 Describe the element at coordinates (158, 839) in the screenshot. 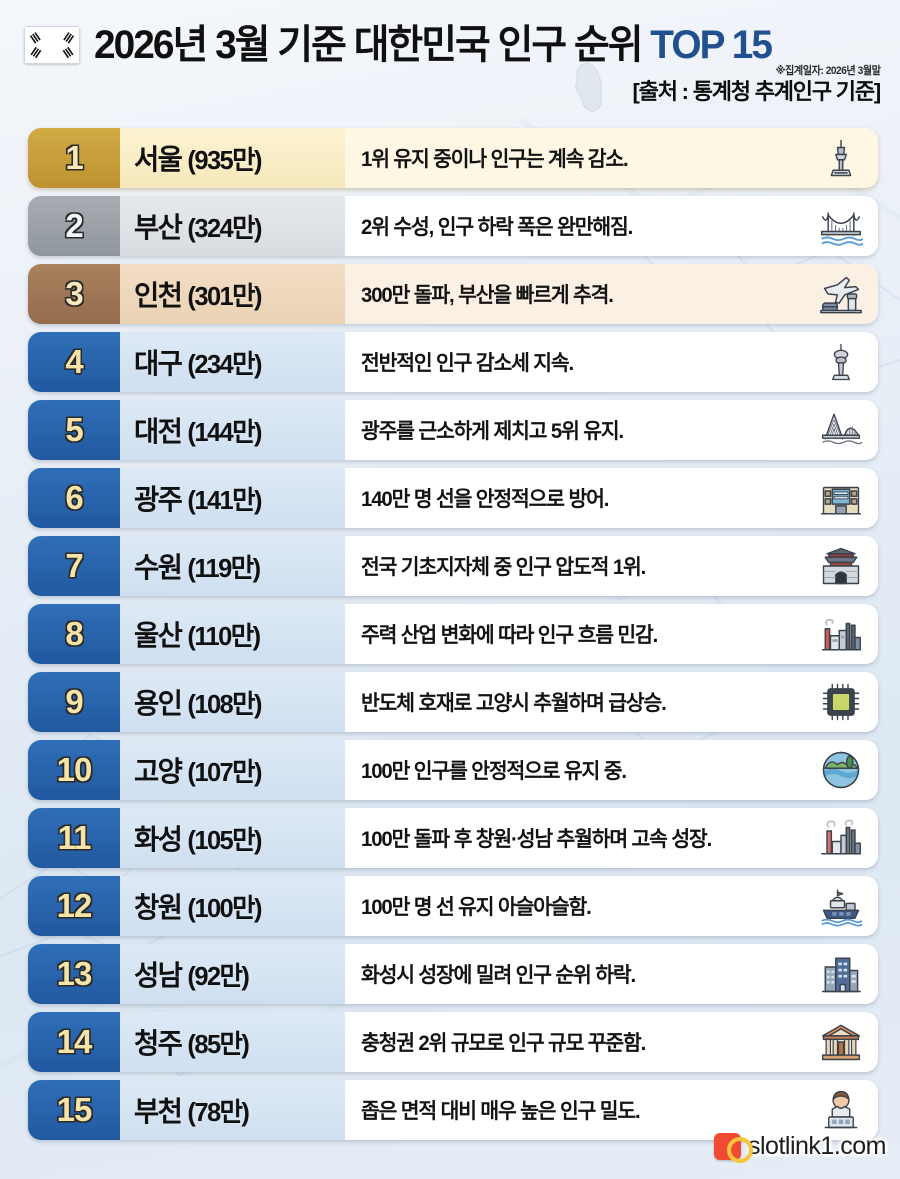

I see `city-name: 화성` at that location.